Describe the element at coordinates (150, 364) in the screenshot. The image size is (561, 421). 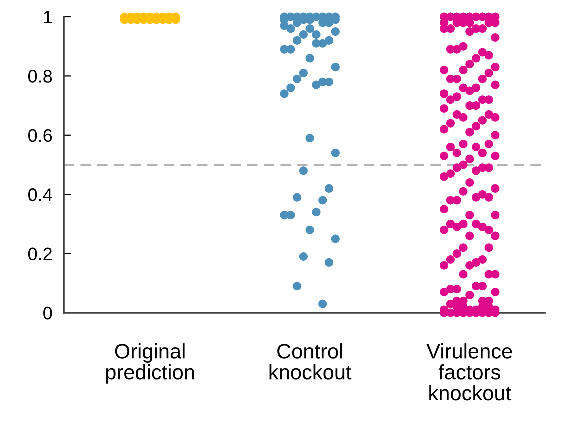
I see `x-tick-label: Original prediction` at that location.